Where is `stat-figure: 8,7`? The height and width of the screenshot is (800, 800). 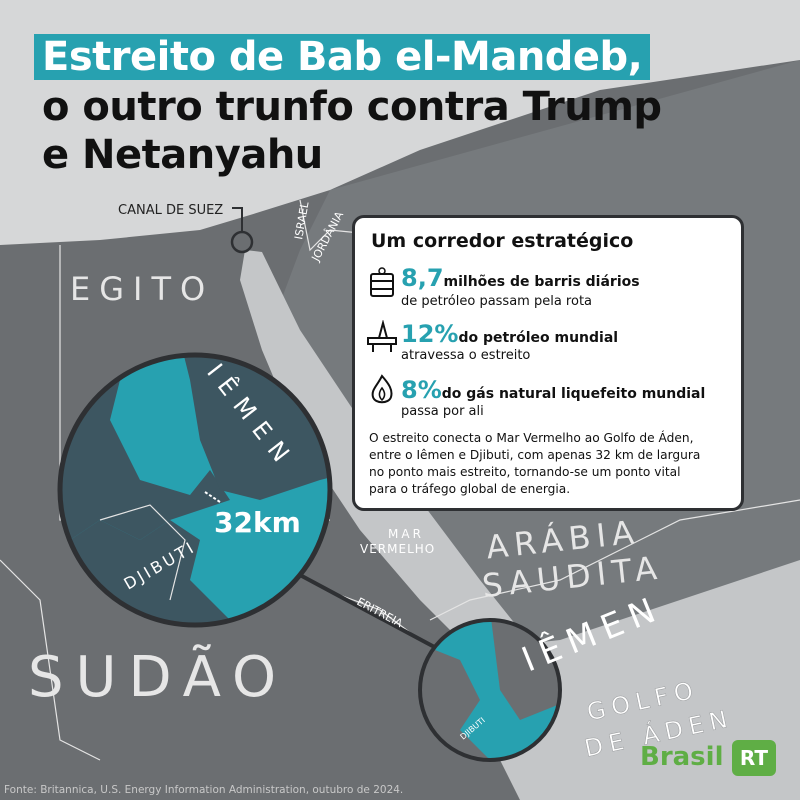
stat-figure: 8,7 is located at coordinates (422, 278).